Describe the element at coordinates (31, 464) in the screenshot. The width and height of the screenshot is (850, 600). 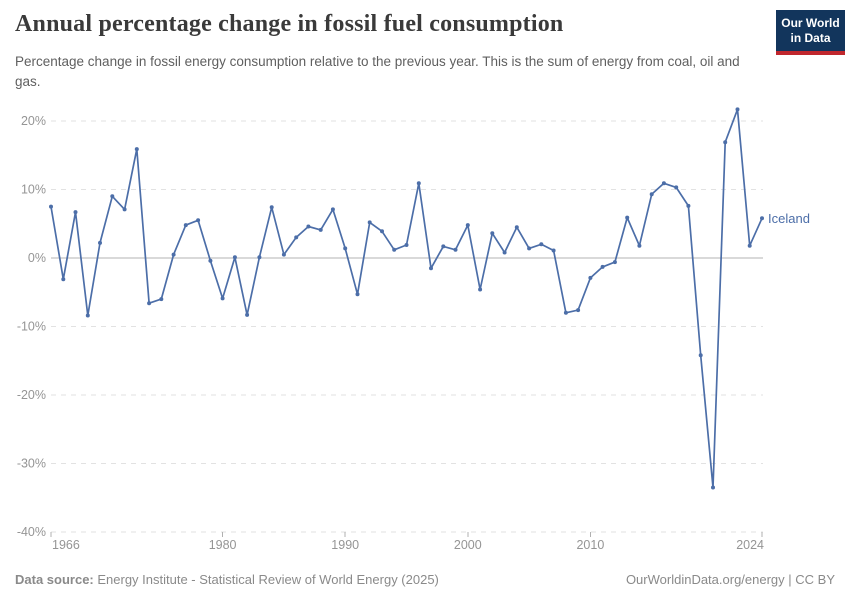
I see `y-axis-tick-label: -30%` at that location.